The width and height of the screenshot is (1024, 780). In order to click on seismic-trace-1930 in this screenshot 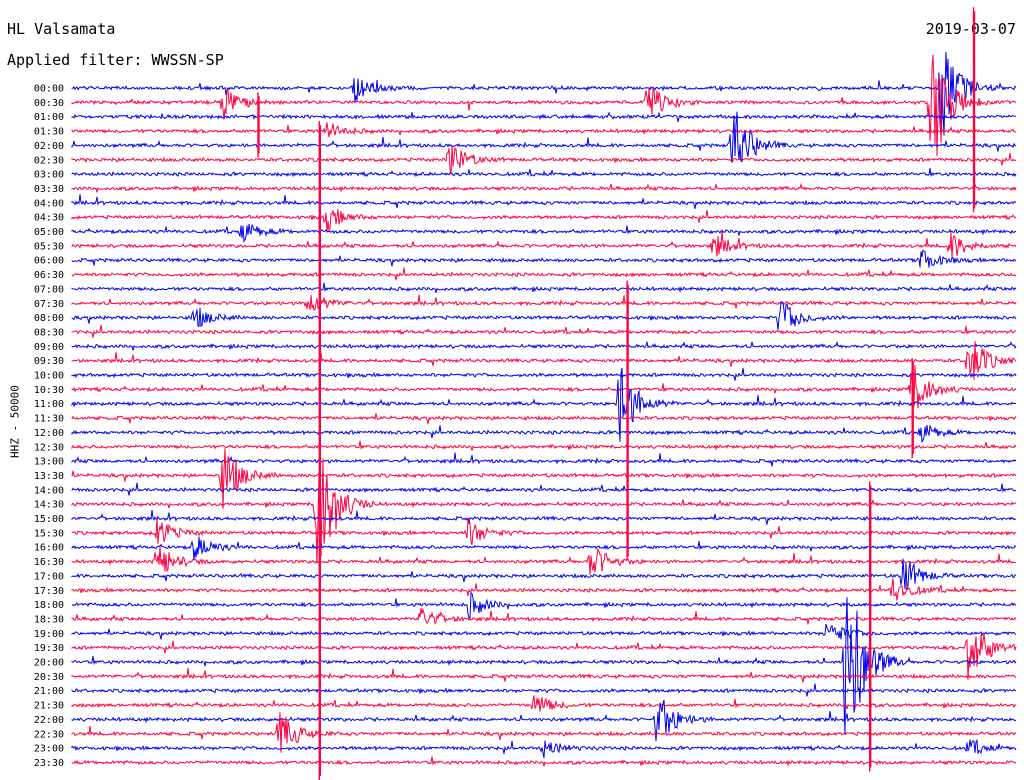, I will do `click(544, 656)`.